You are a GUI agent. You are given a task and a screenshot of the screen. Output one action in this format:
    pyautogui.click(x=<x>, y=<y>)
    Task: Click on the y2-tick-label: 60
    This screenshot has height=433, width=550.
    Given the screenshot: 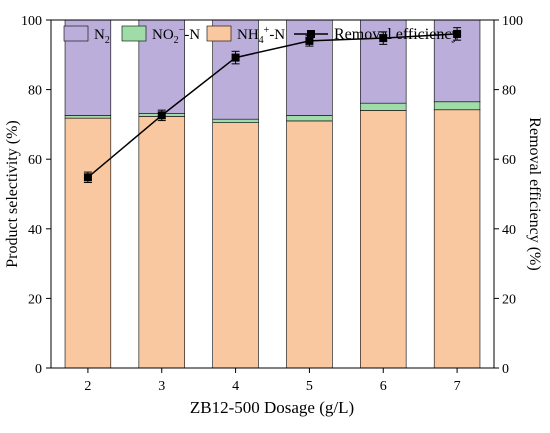 What is the action you would take?
    pyautogui.click(x=509, y=160)
    